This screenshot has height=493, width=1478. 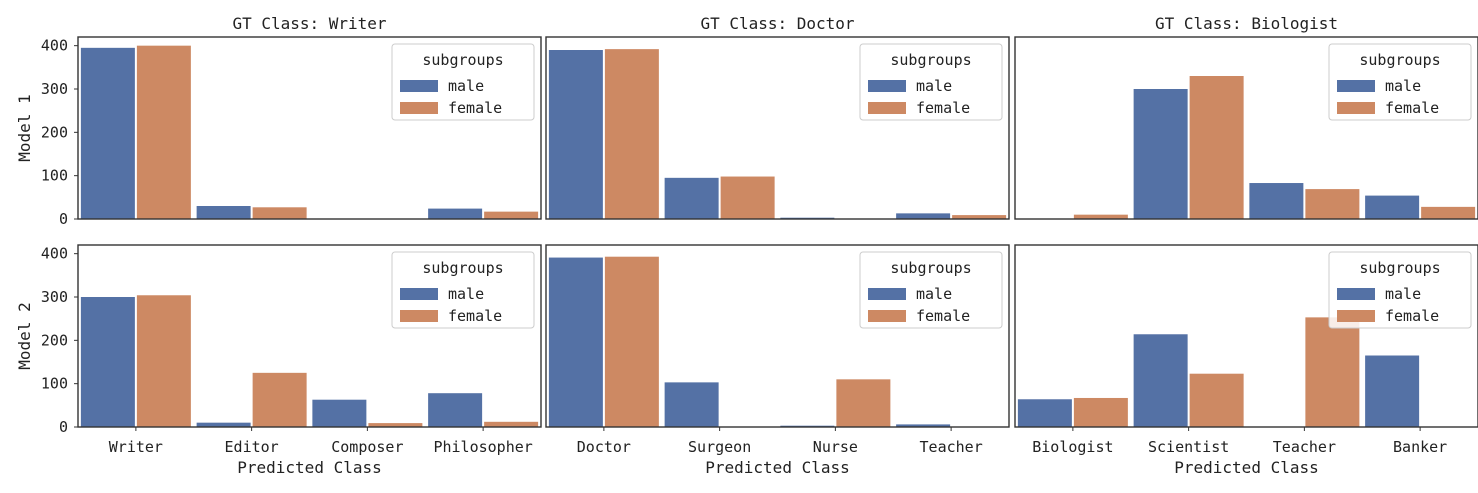 I want to click on bar-male-biologist, so click(x=1044, y=413).